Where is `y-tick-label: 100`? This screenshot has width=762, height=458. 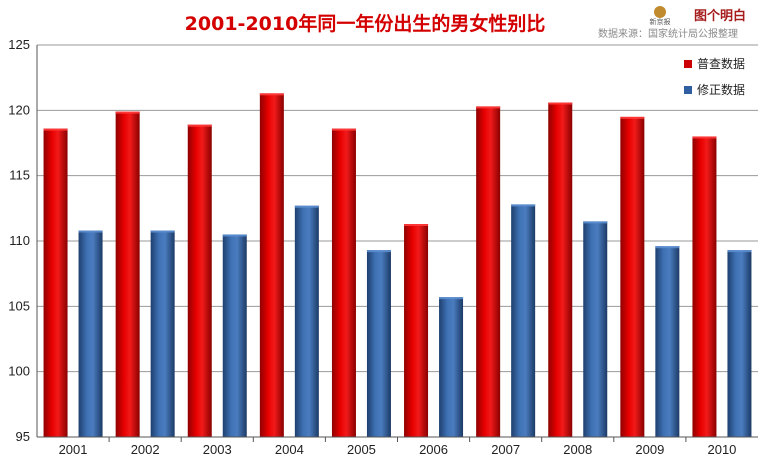 y-tick-label: 100 is located at coordinates (19, 371).